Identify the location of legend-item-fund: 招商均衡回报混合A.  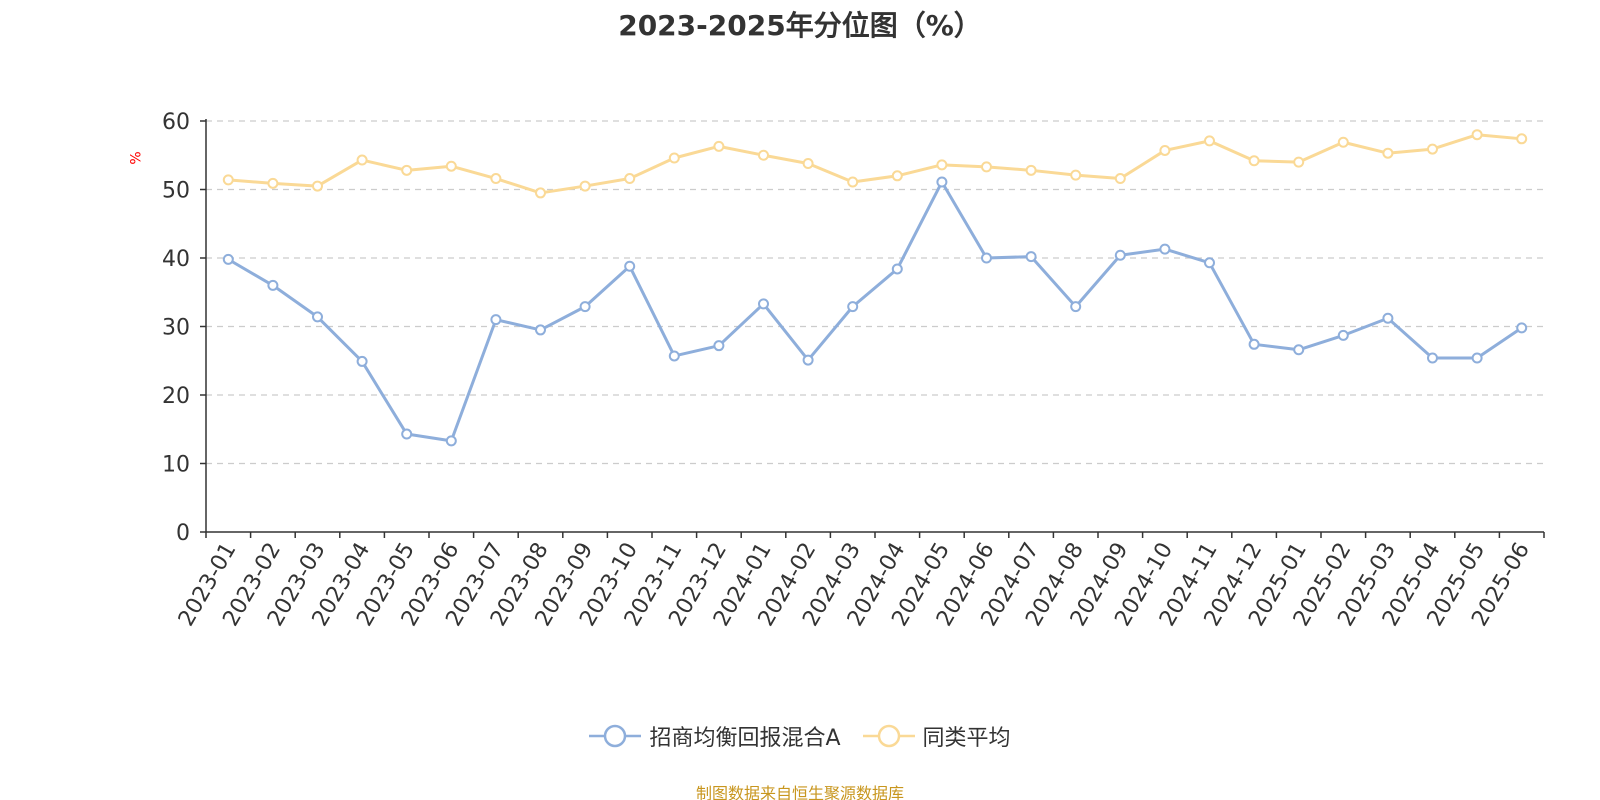
(715, 736).